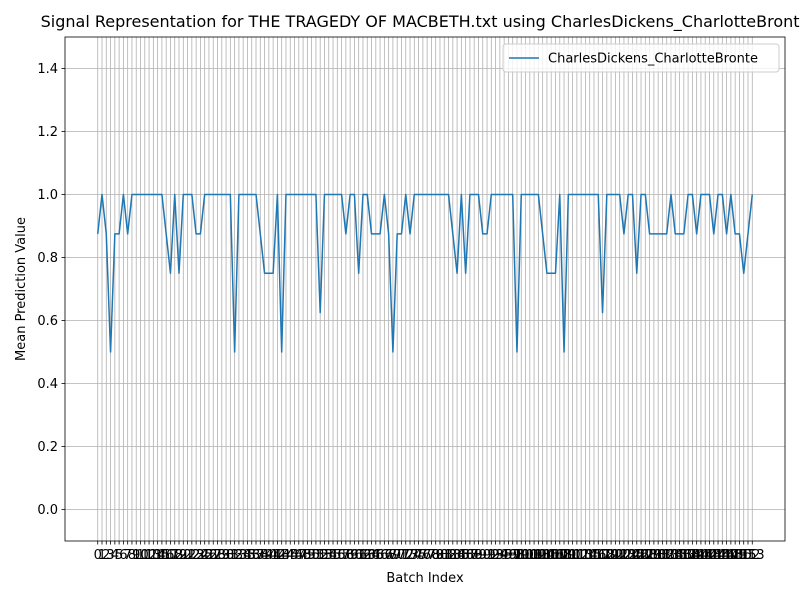  Describe the element at coordinates (320, 555) in the screenshot. I see `x-tick-label: 52` at that location.